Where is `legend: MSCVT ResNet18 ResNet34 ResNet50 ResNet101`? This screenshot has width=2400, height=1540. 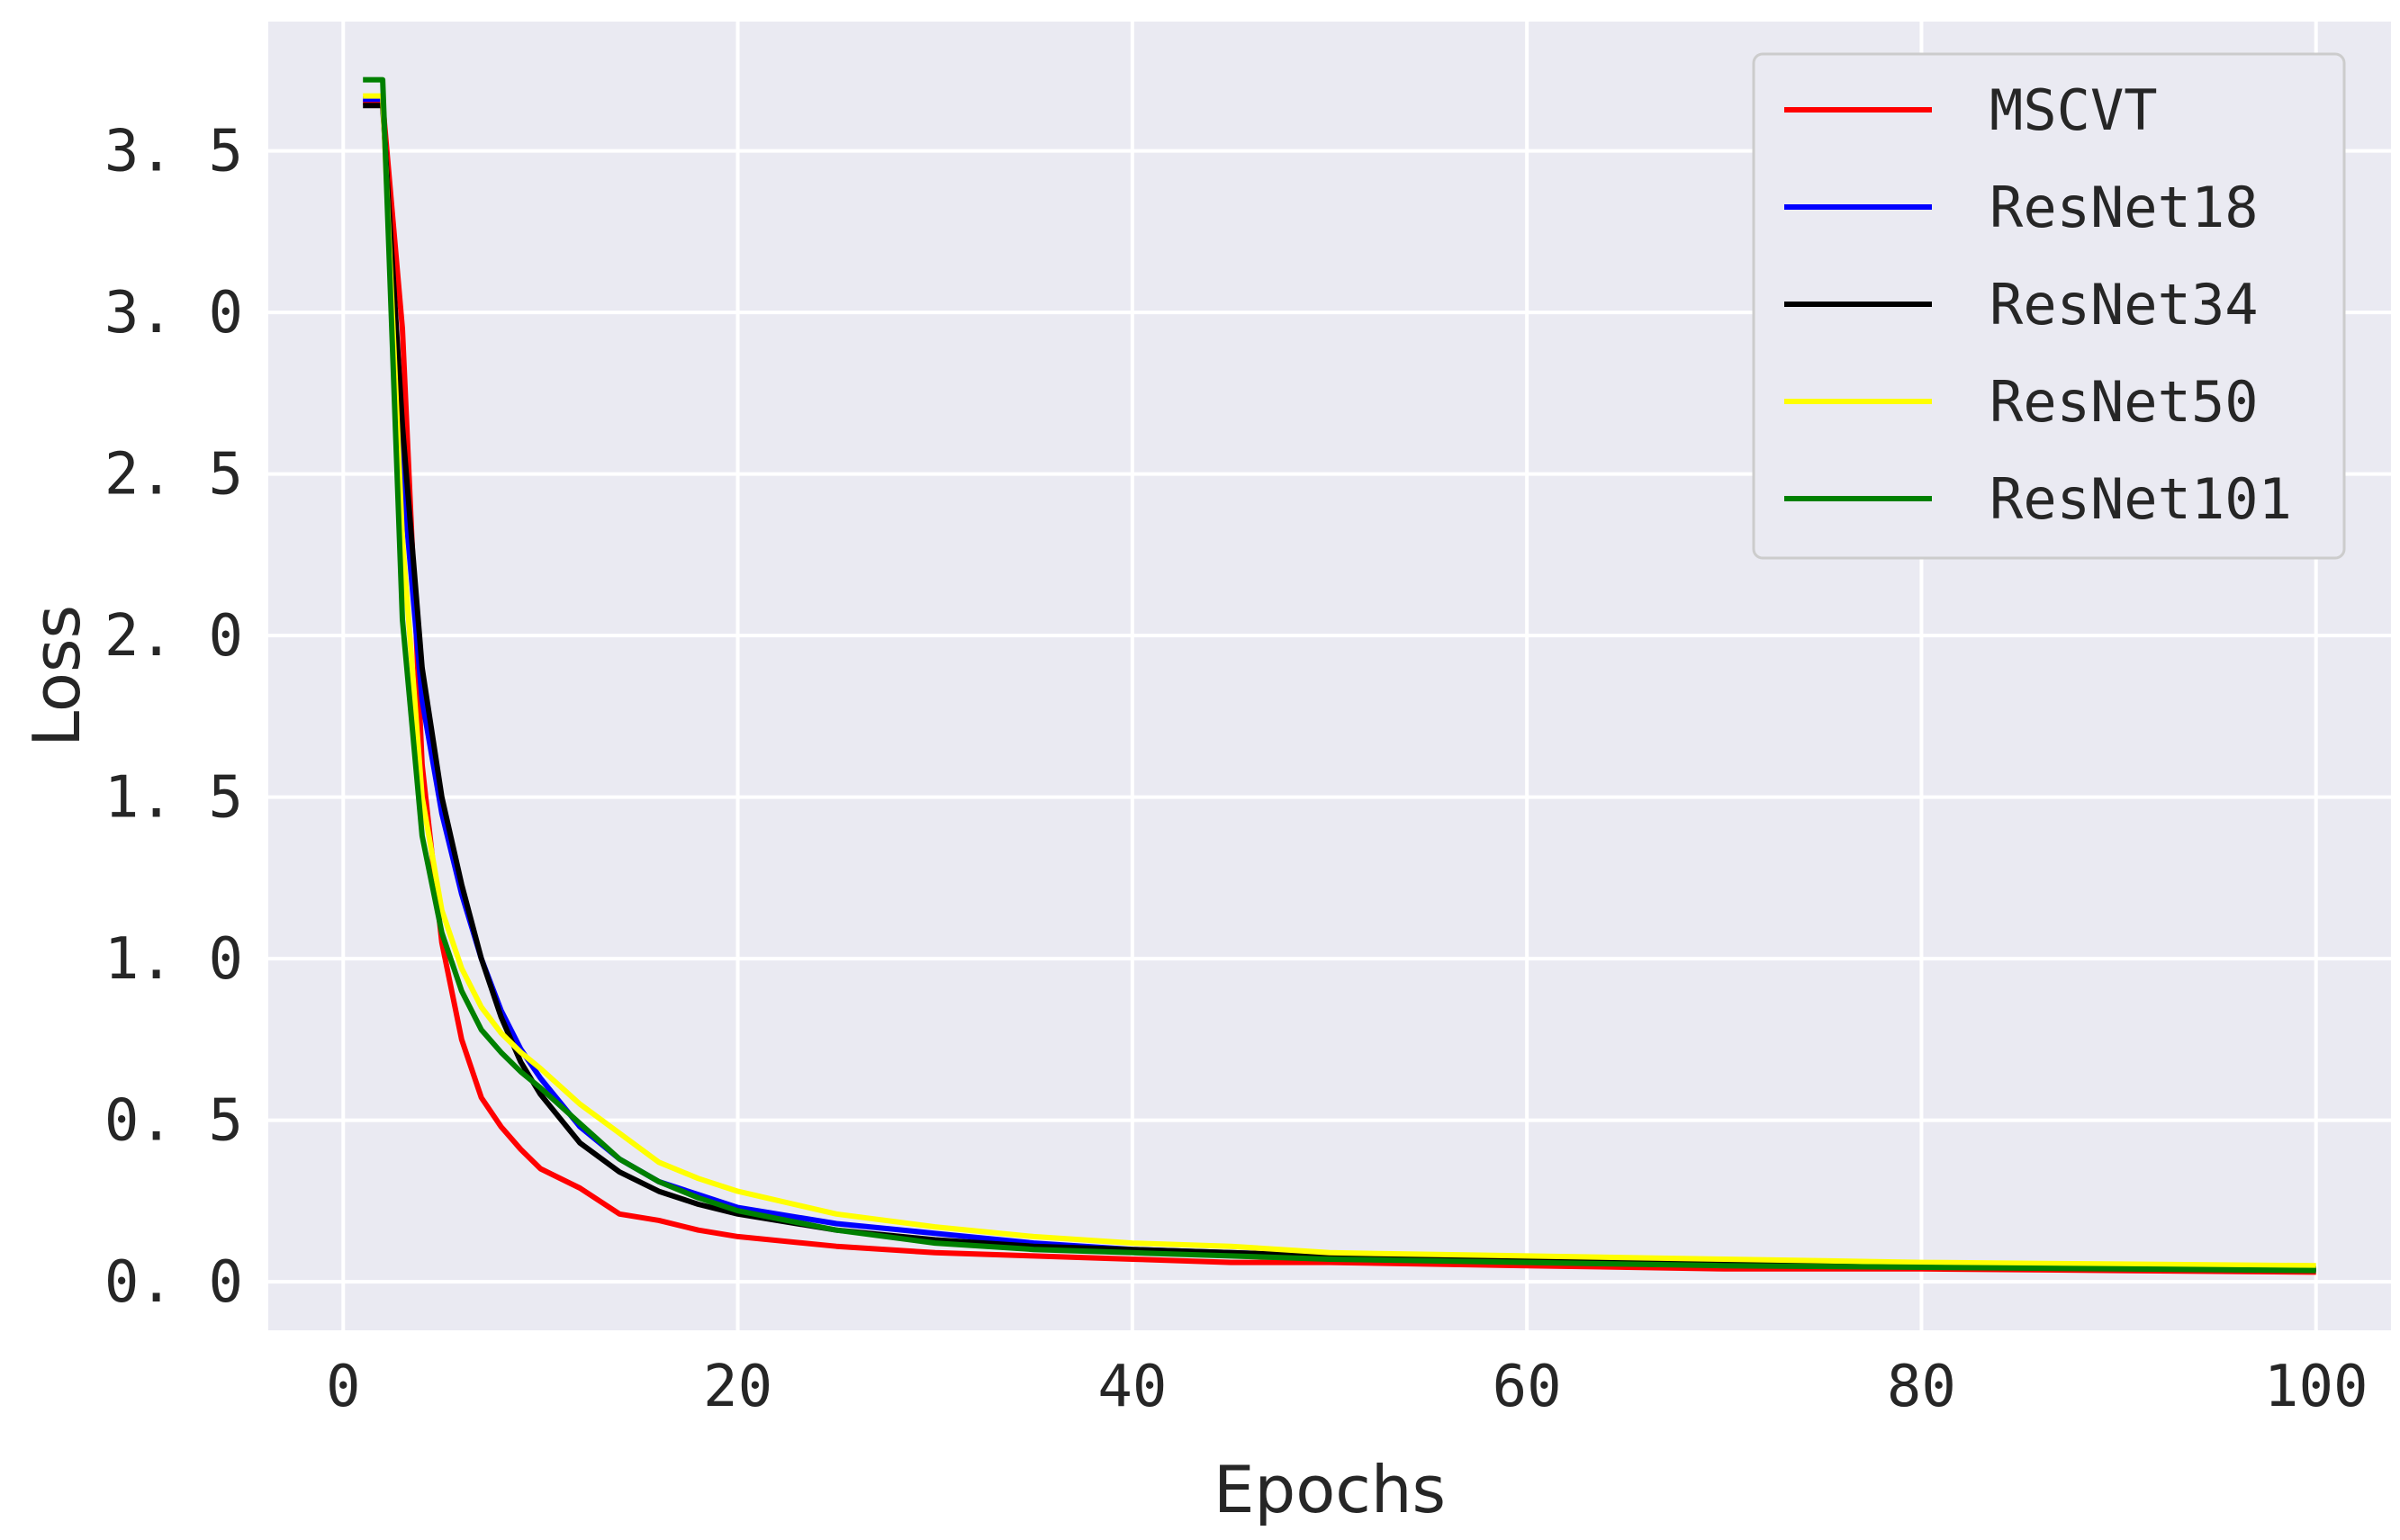
legend: MSCVT ResNet18 ResNet34 ResNet50 ResNet101 is located at coordinates (2049, 306).